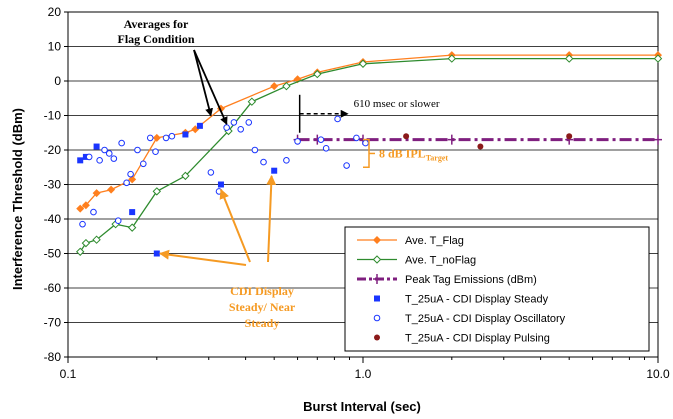  I want to click on annotation-line: Flag Condition, so click(155, 39).